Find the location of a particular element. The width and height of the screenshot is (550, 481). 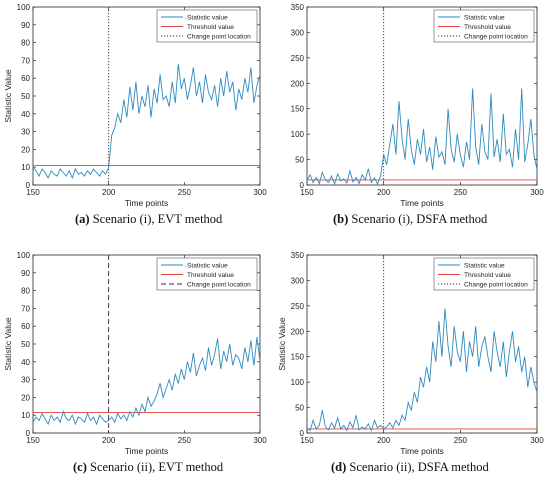

series-line-b is located at coordinates (422, 137).